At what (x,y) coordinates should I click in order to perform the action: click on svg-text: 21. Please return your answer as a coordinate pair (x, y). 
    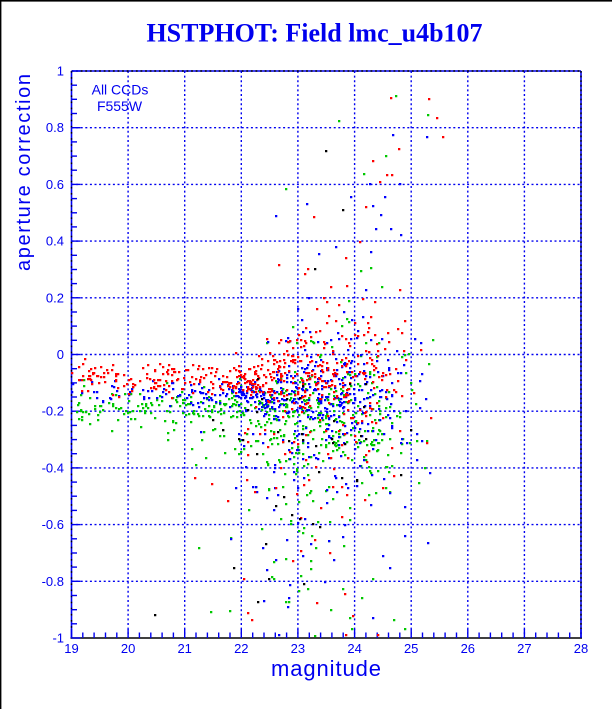
    Looking at the image, I should click on (184, 648).